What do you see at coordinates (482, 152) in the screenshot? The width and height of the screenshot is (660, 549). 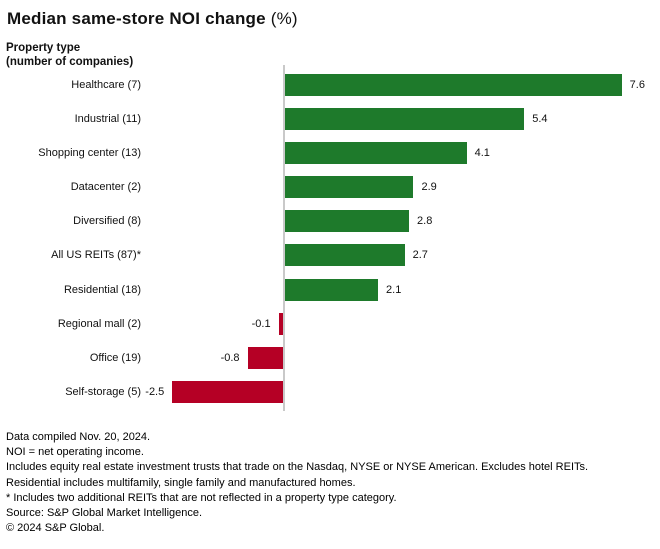 I see `bar-value-label: 4.1` at bounding box center [482, 152].